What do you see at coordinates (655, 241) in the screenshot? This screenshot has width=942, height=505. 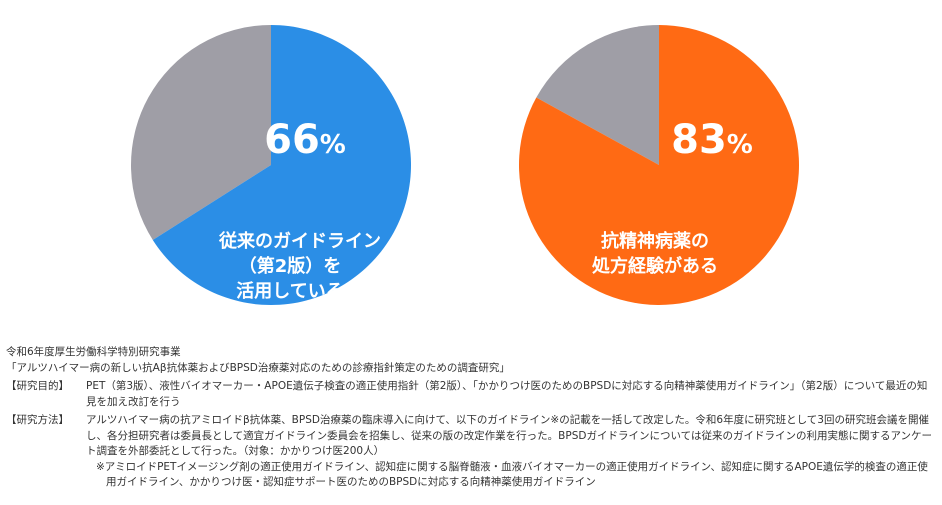 I see `caption-line: 抗精神病薬の` at bounding box center [655, 241].